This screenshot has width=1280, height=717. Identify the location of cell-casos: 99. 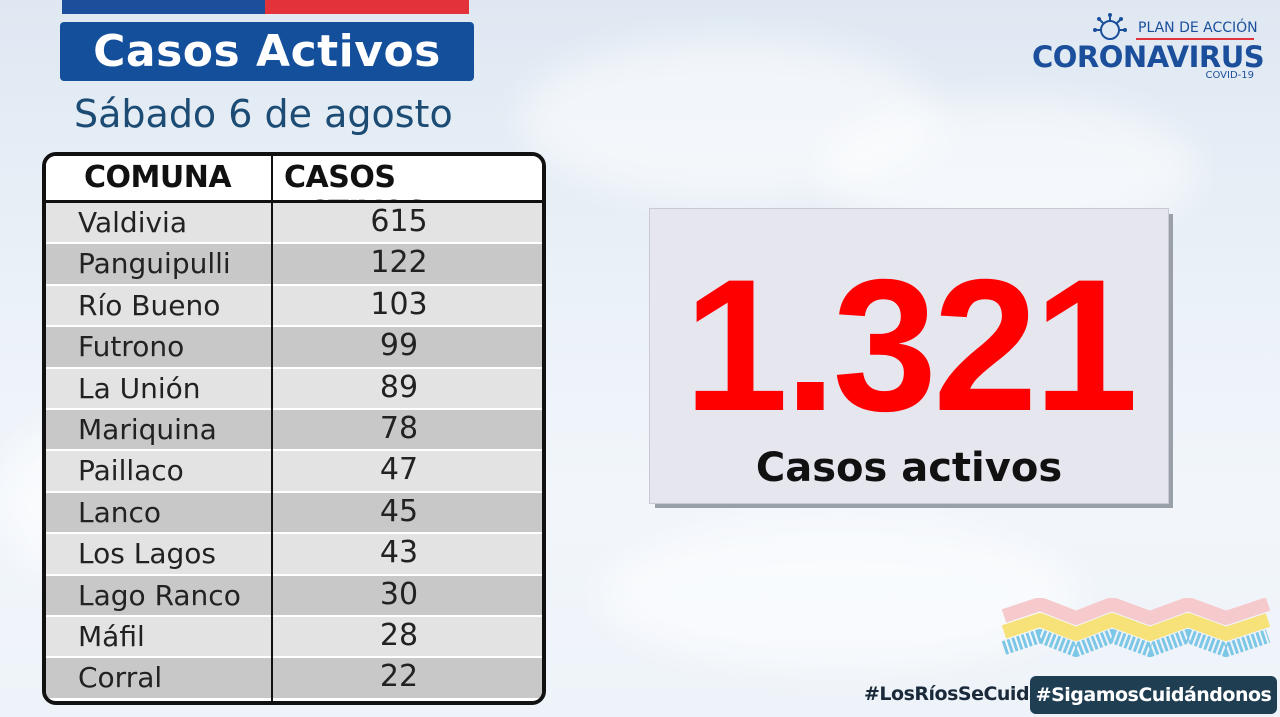
(399, 346).